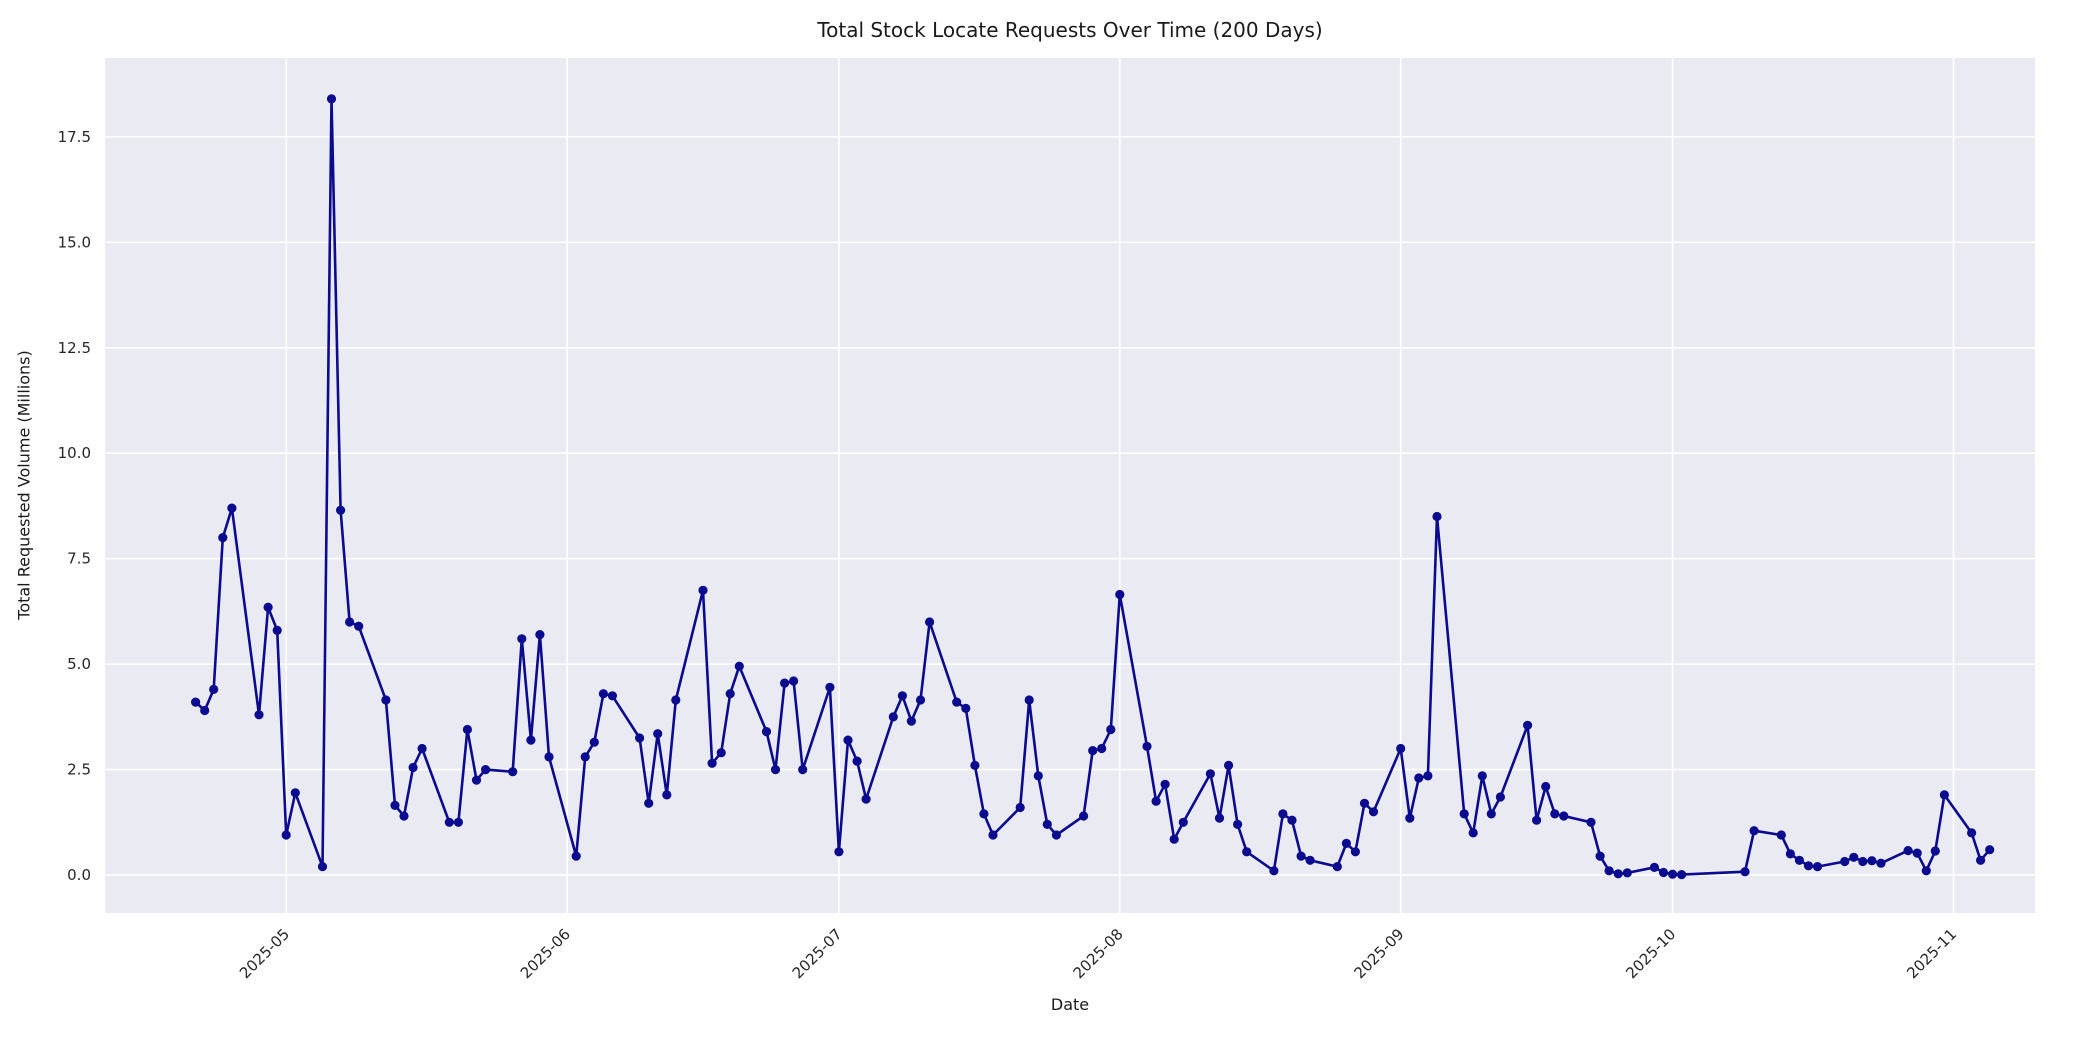 The image size is (2100, 1050). Describe the element at coordinates (1098, 953) in the screenshot. I see `x-tick-label: 2025-08` at that location.